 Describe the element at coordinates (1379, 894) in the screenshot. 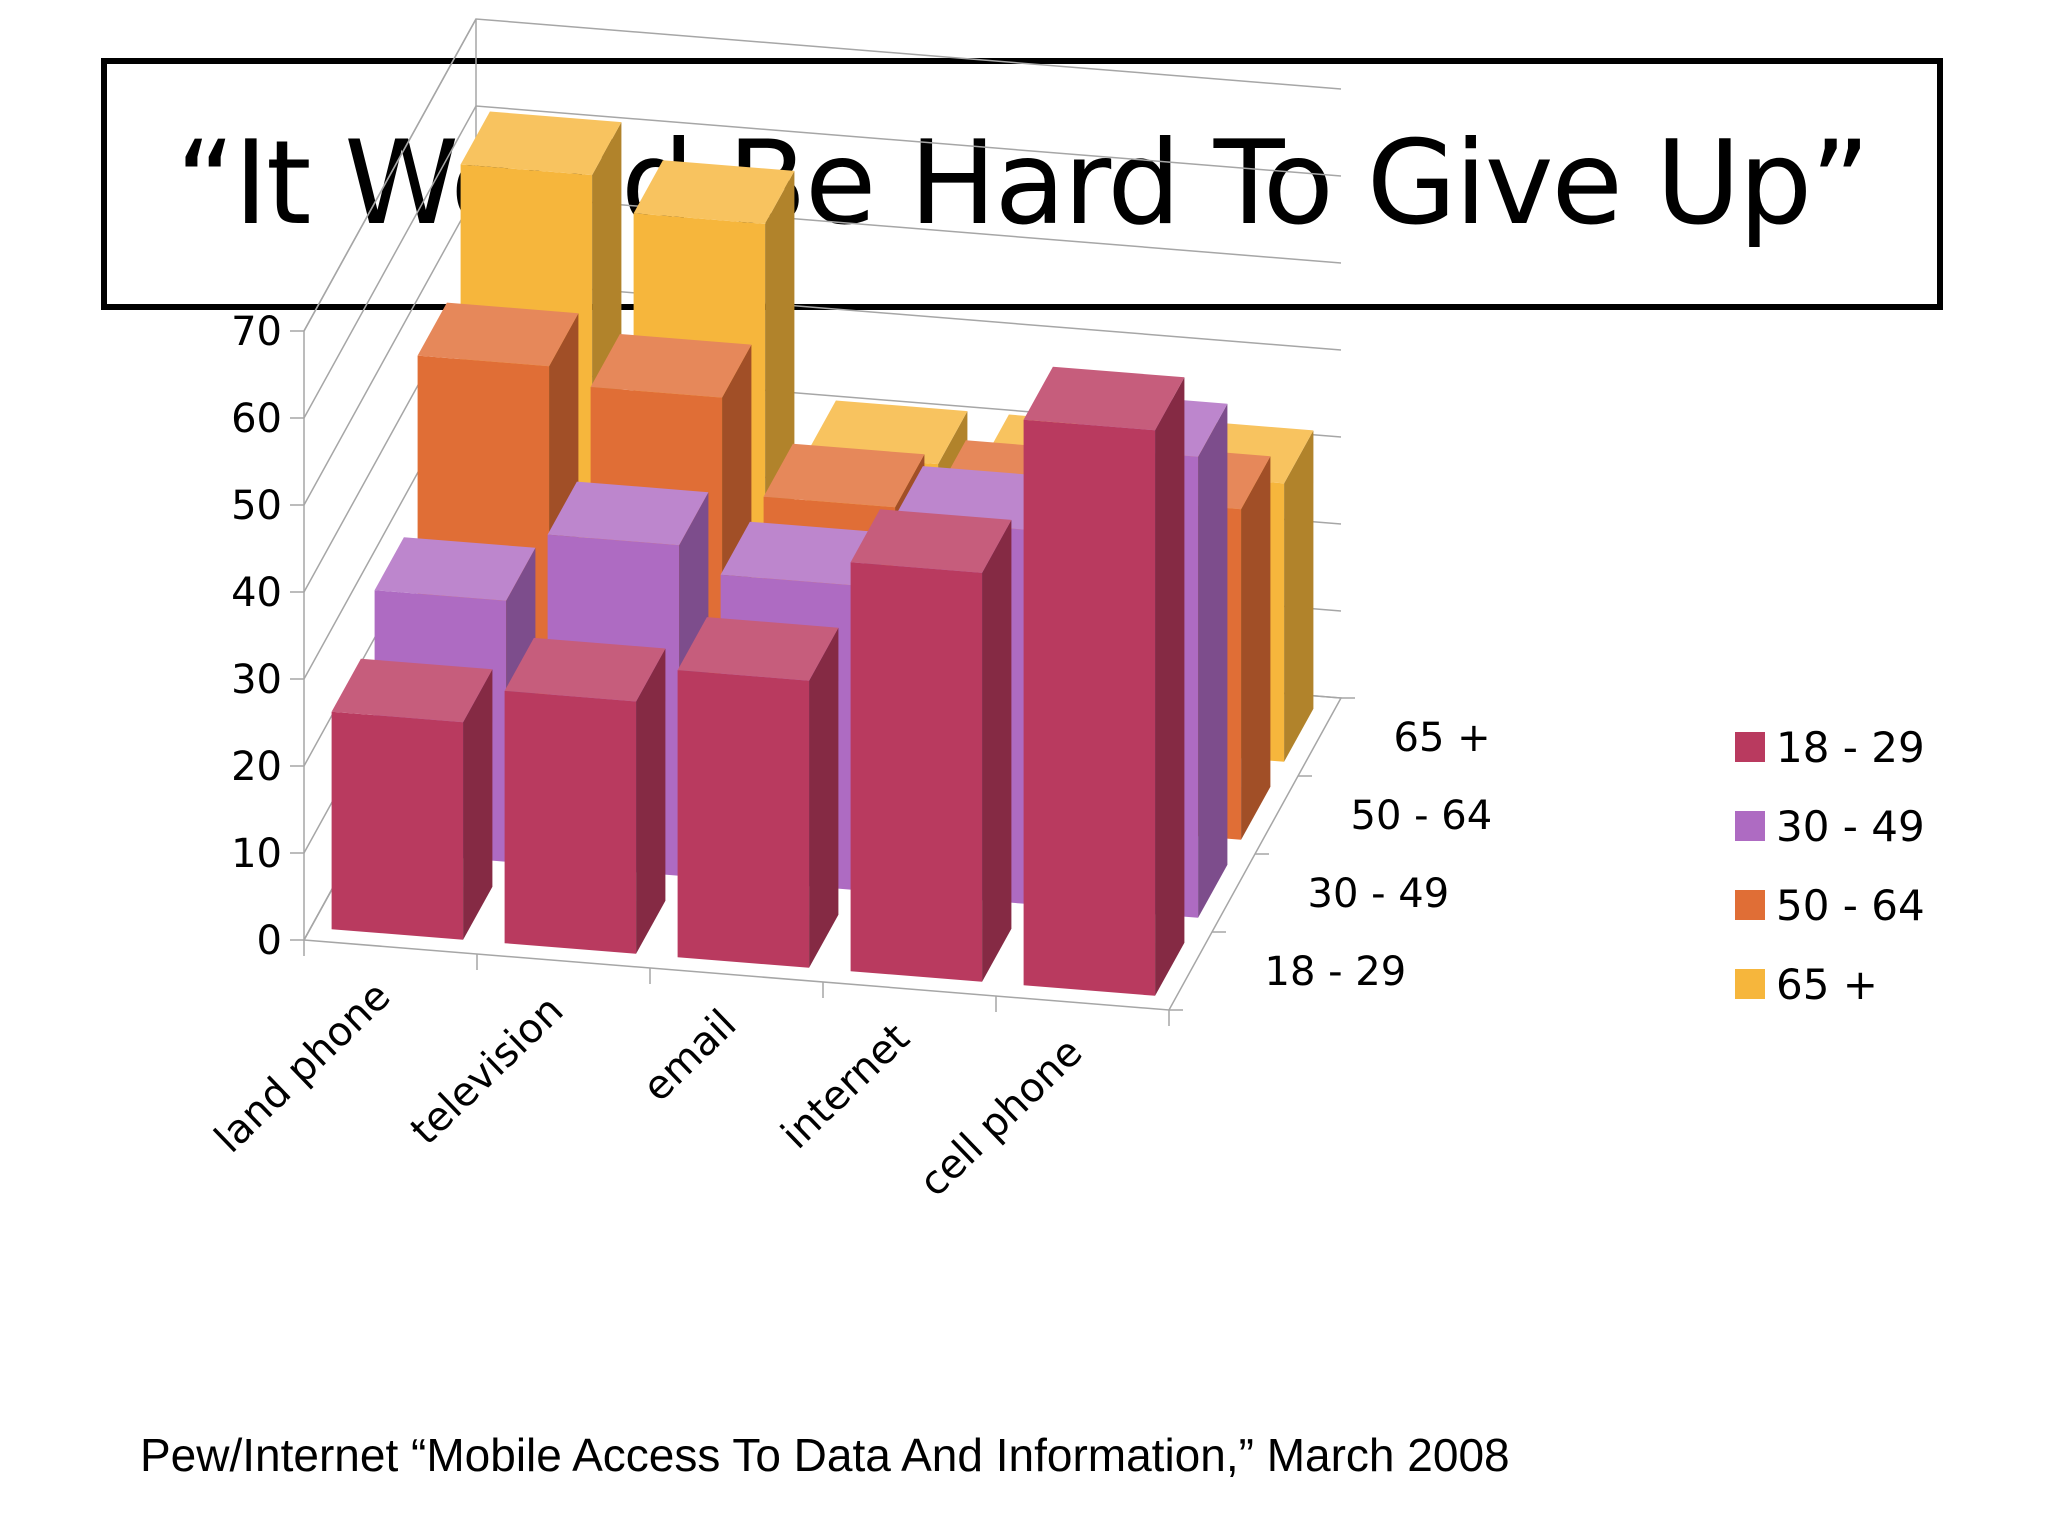

I see `depth-axis-label: 30 - 49` at that location.